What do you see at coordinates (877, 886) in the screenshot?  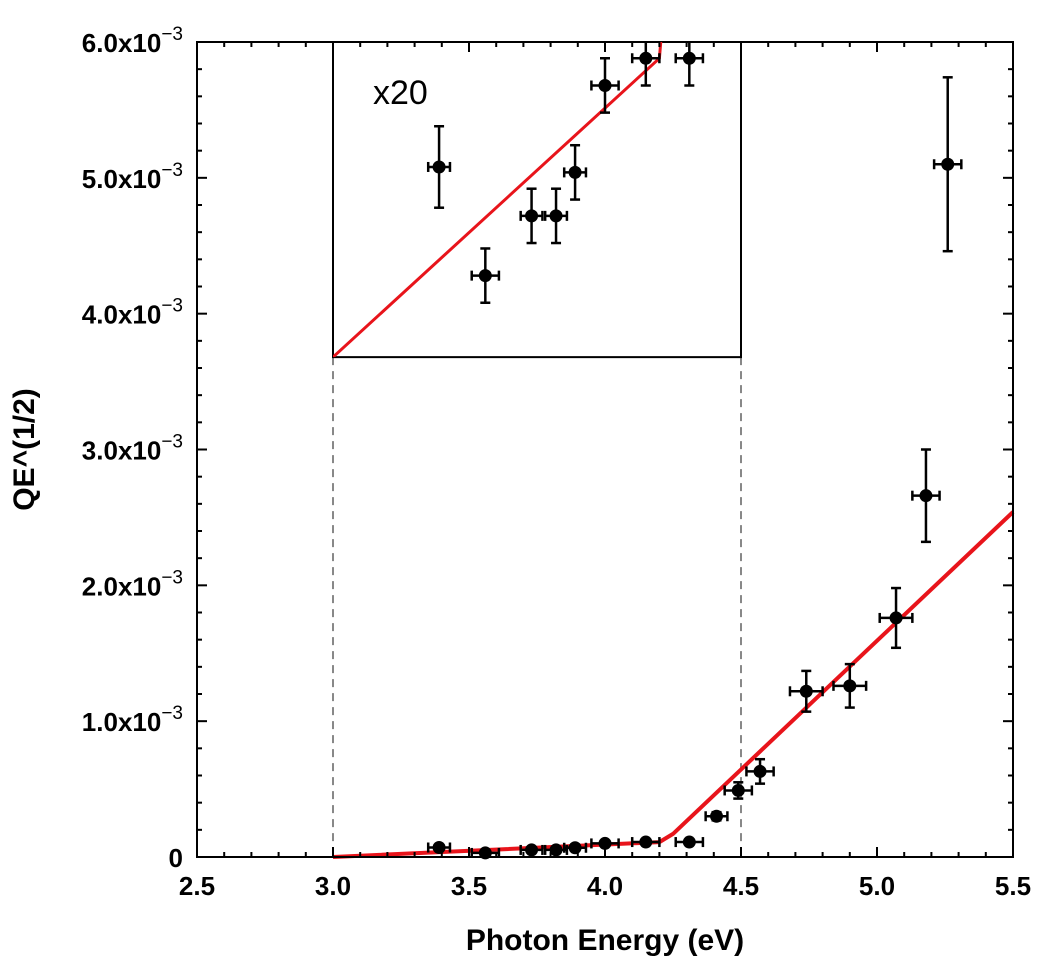 I see `x-tick-label: 5.0` at bounding box center [877, 886].